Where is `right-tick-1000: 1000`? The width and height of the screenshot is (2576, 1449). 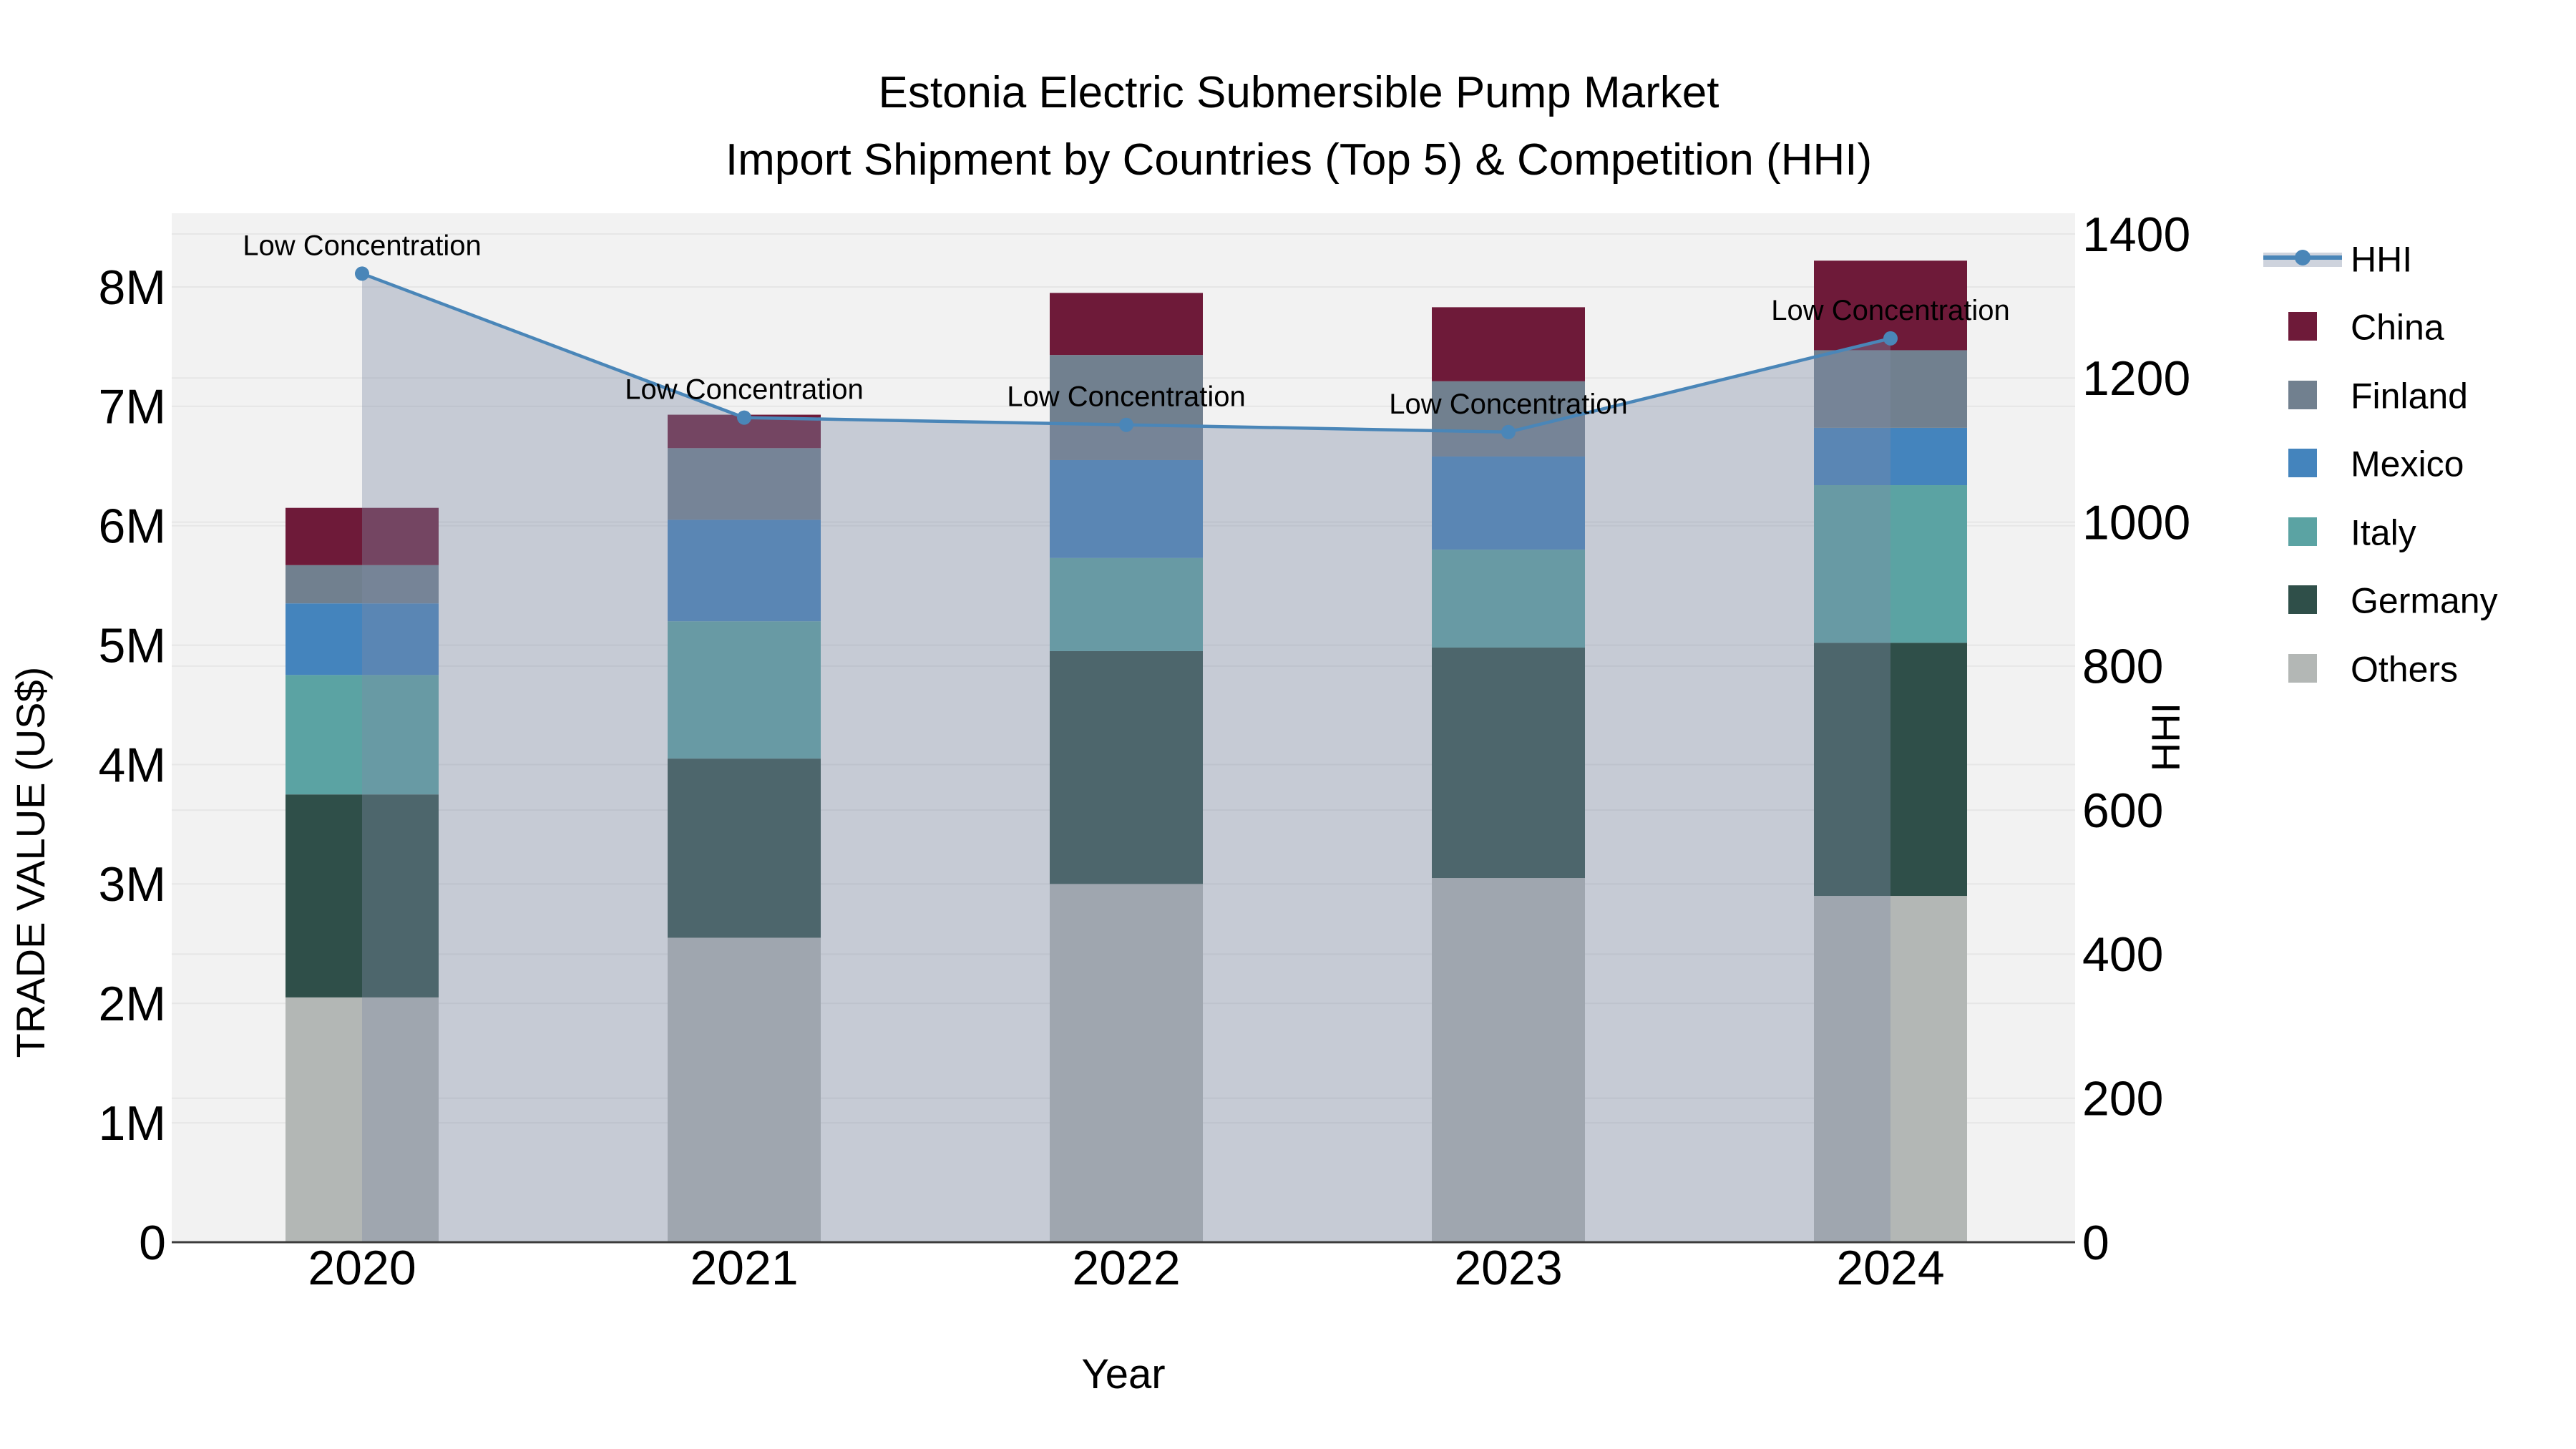 right-tick-1000: 1000 is located at coordinates (2136, 522).